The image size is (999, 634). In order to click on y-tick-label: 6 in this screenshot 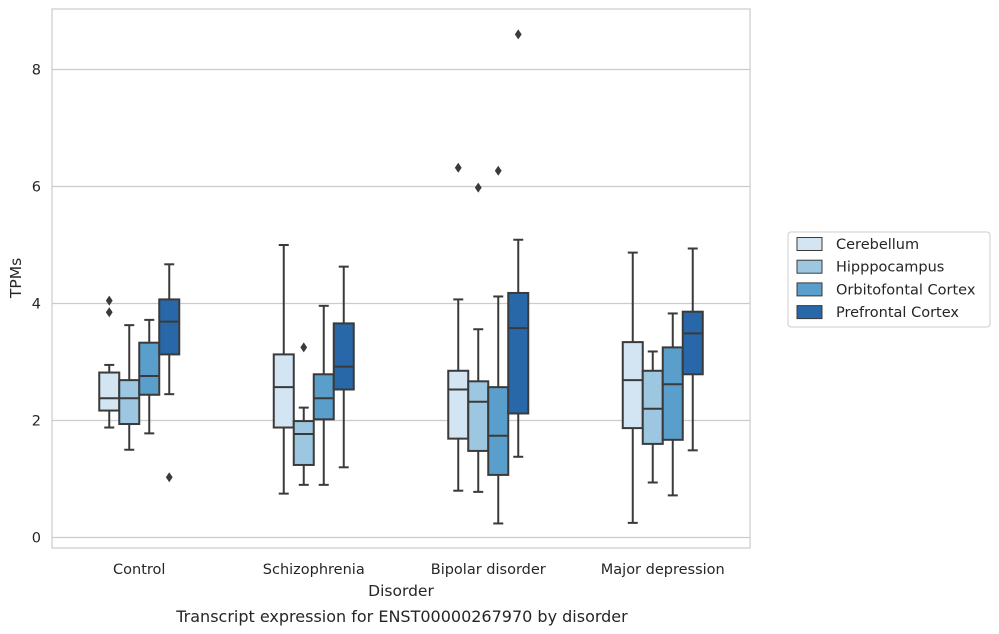, I will do `click(36, 188)`.